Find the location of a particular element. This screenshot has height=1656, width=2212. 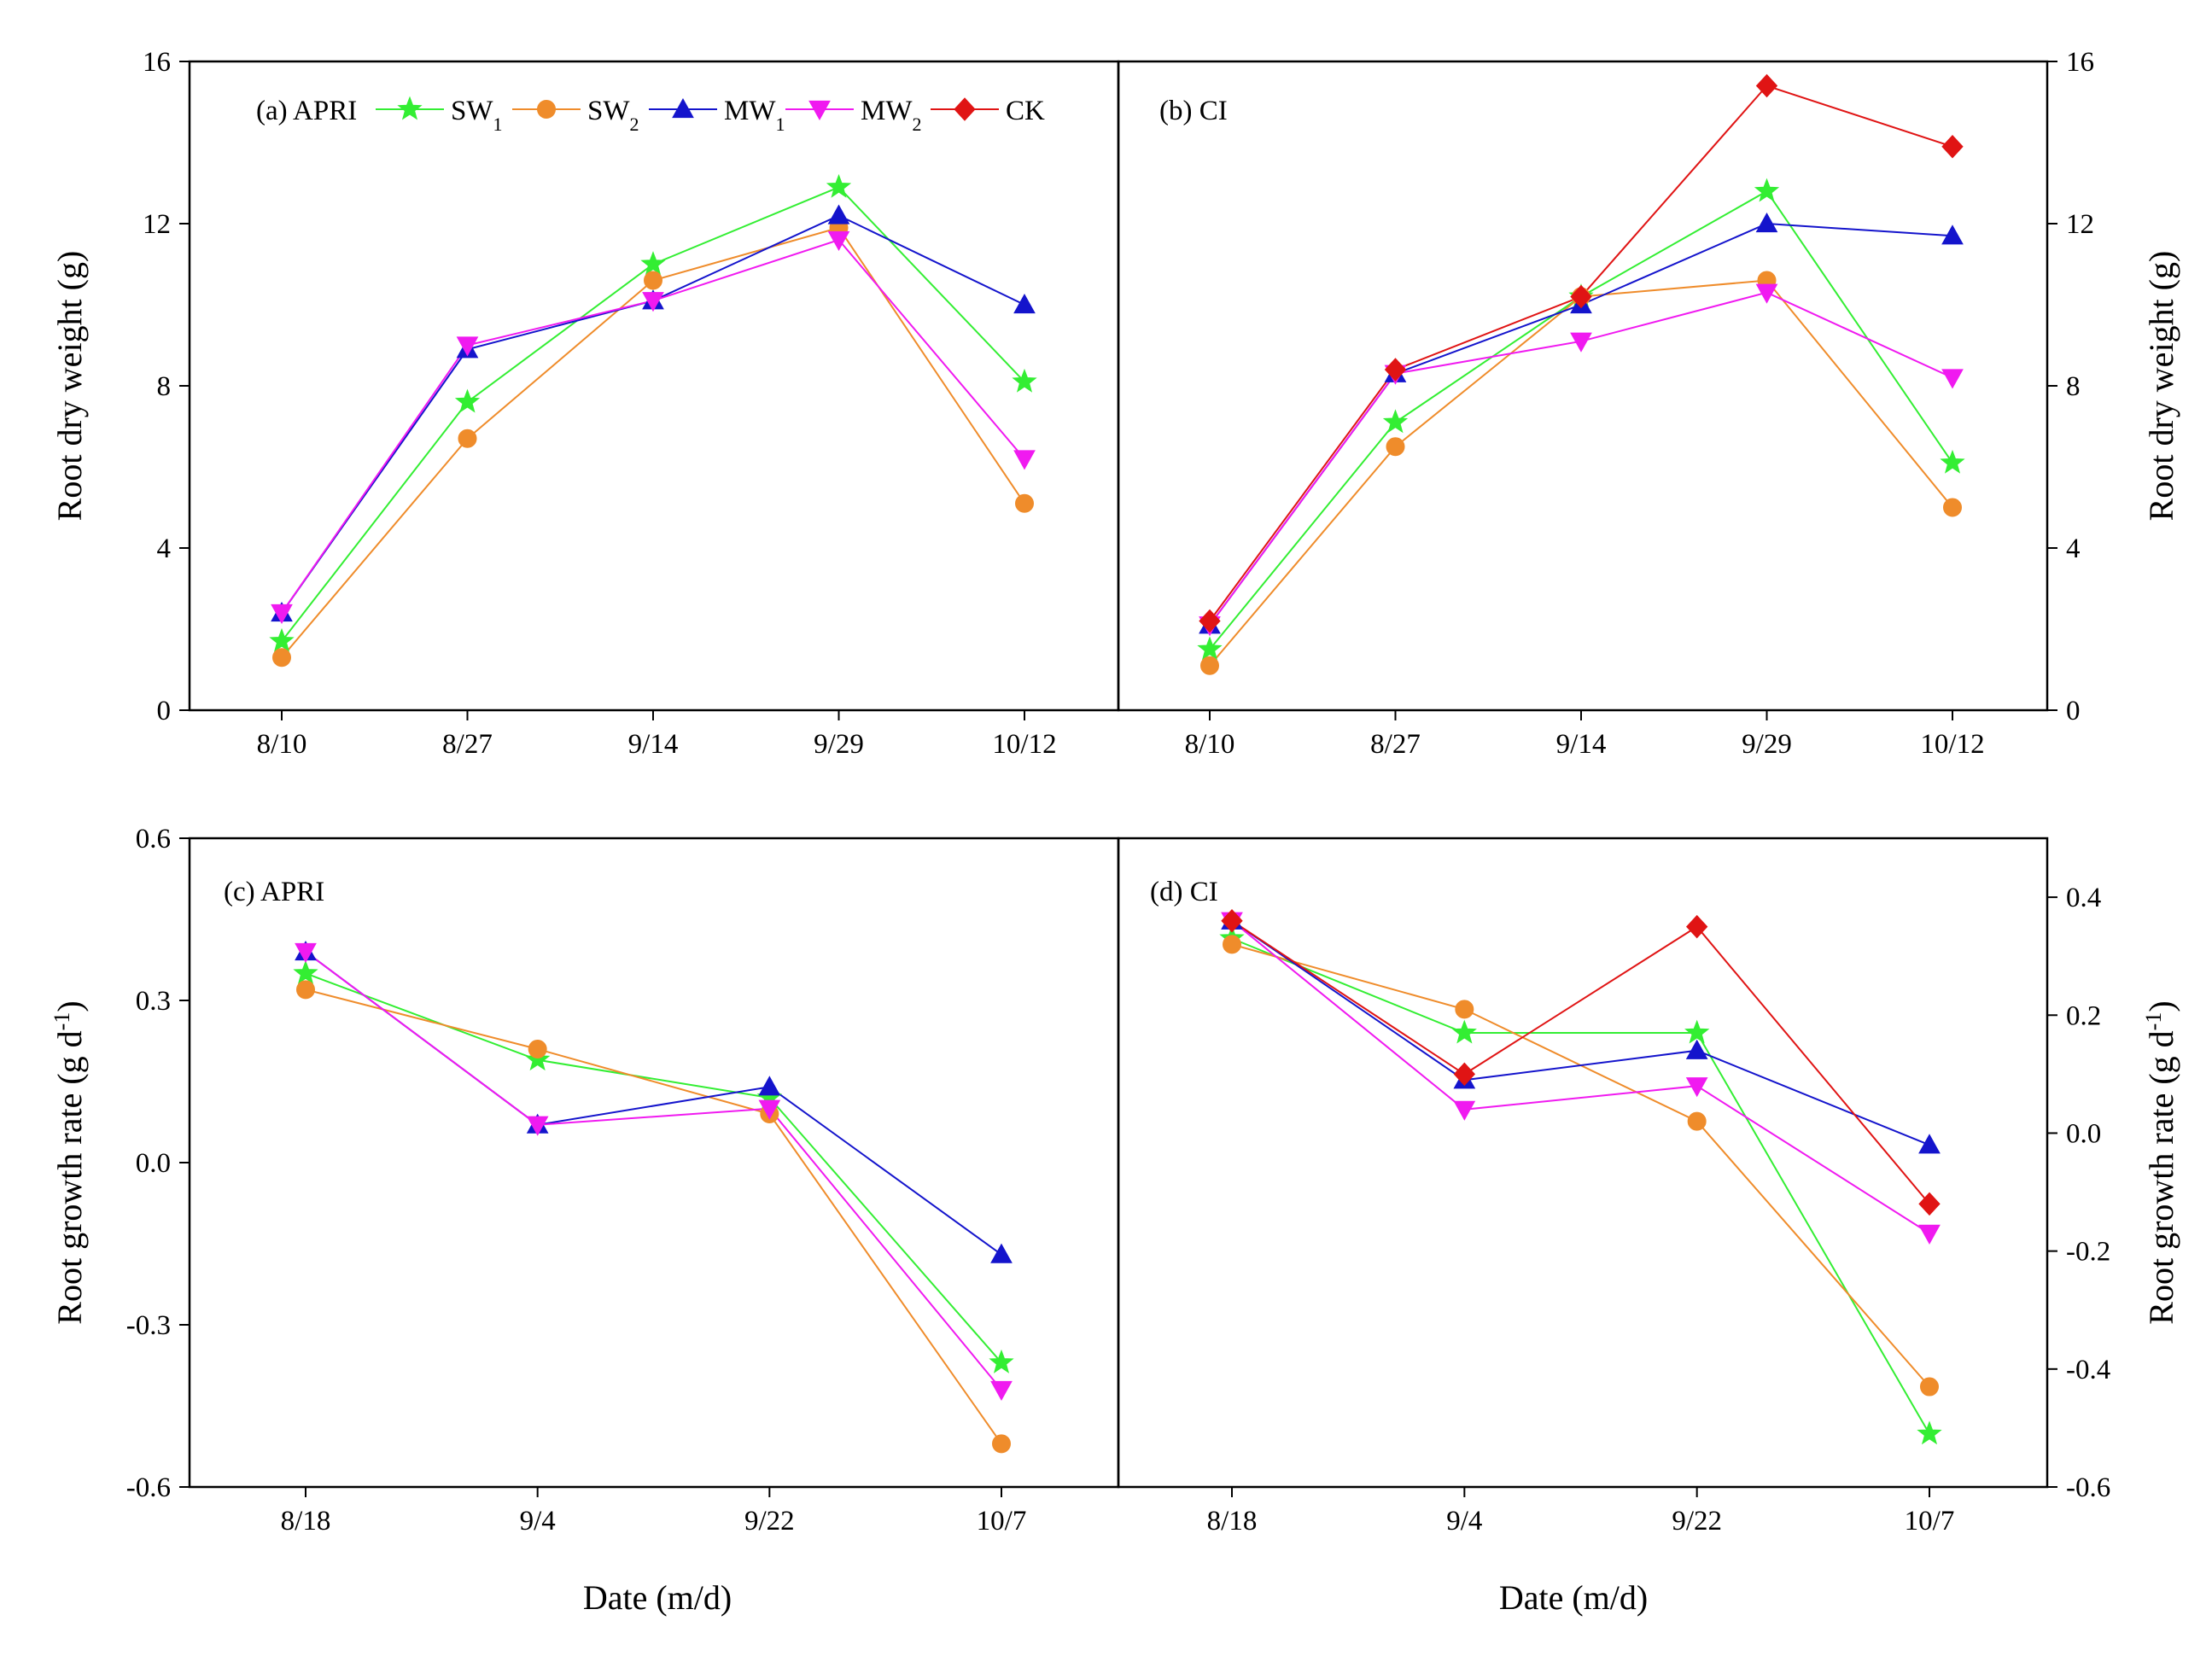

y-tick-label: 16 is located at coordinates (2080, 62).